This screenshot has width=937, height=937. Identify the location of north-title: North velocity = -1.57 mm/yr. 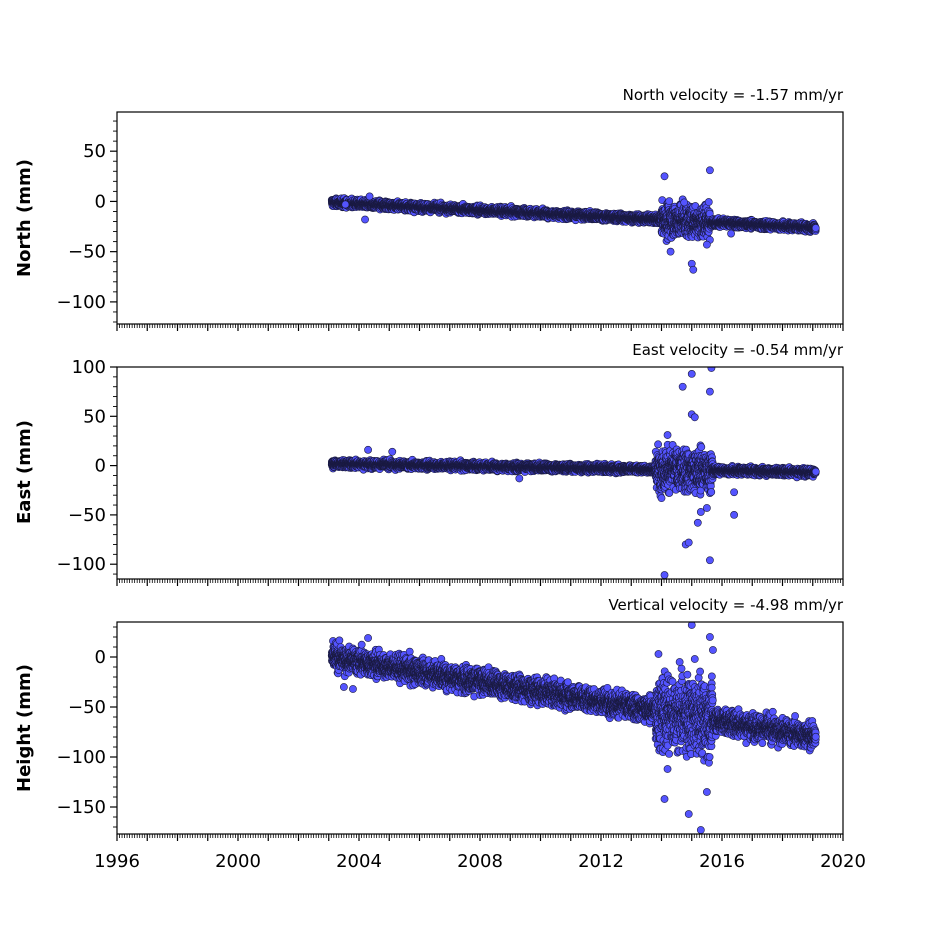
(733, 95).